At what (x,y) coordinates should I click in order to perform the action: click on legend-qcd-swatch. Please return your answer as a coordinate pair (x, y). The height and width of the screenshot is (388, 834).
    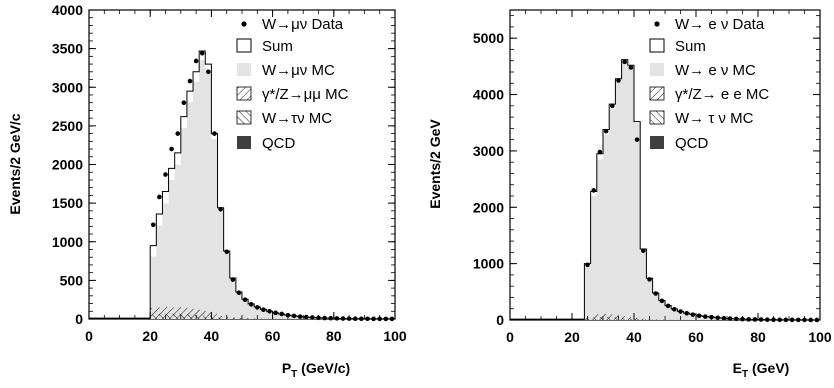
    Looking at the image, I should click on (244, 142).